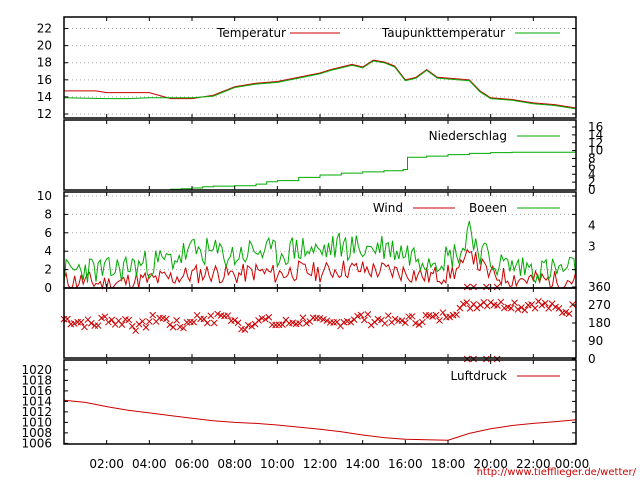 Image resolution: width=640 pixels, height=480 pixels. Describe the element at coordinates (592, 182) in the screenshot. I see `y-tick-label-right: 2` at that location.